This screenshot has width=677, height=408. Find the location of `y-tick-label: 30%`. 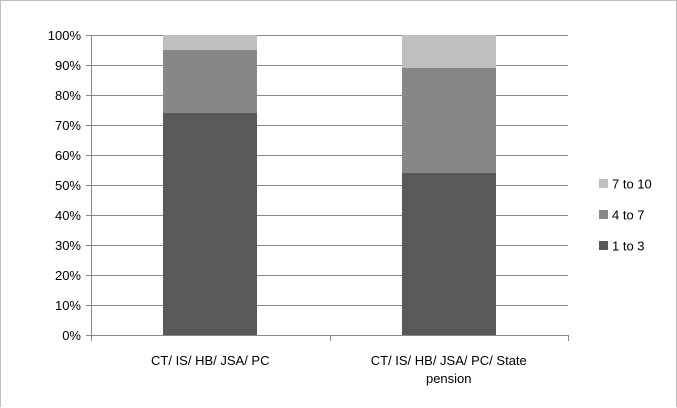

y-tick-label: 30% is located at coordinates (68, 245).